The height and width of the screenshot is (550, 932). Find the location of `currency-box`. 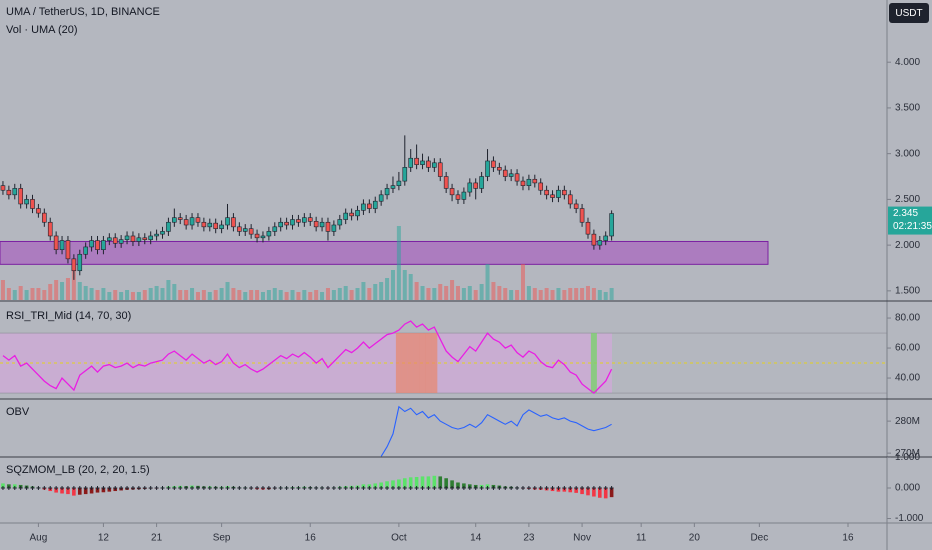

currency-box is located at coordinates (909, 13).